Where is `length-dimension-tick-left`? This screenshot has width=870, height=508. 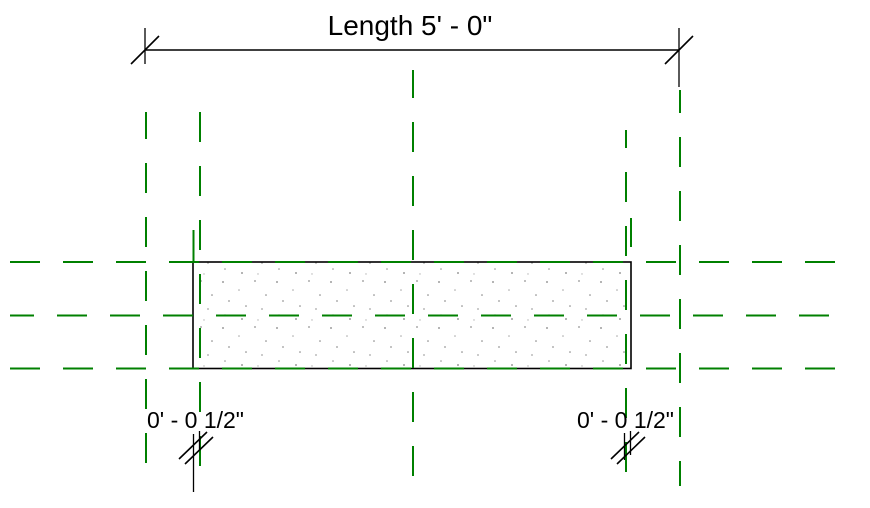
length-dimension-tick-left is located at coordinates (145, 50).